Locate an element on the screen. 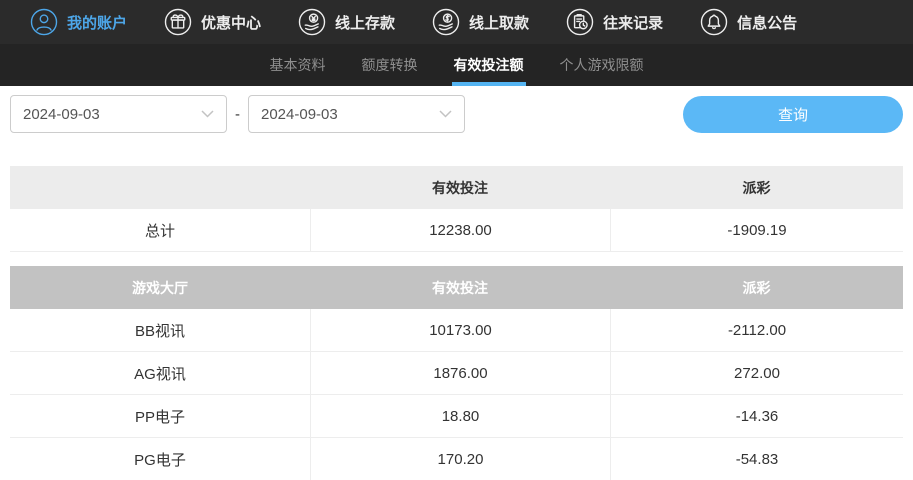 This screenshot has height=480, width=913. topnav-item-promotions: 优惠中心 is located at coordinates (212, 22).